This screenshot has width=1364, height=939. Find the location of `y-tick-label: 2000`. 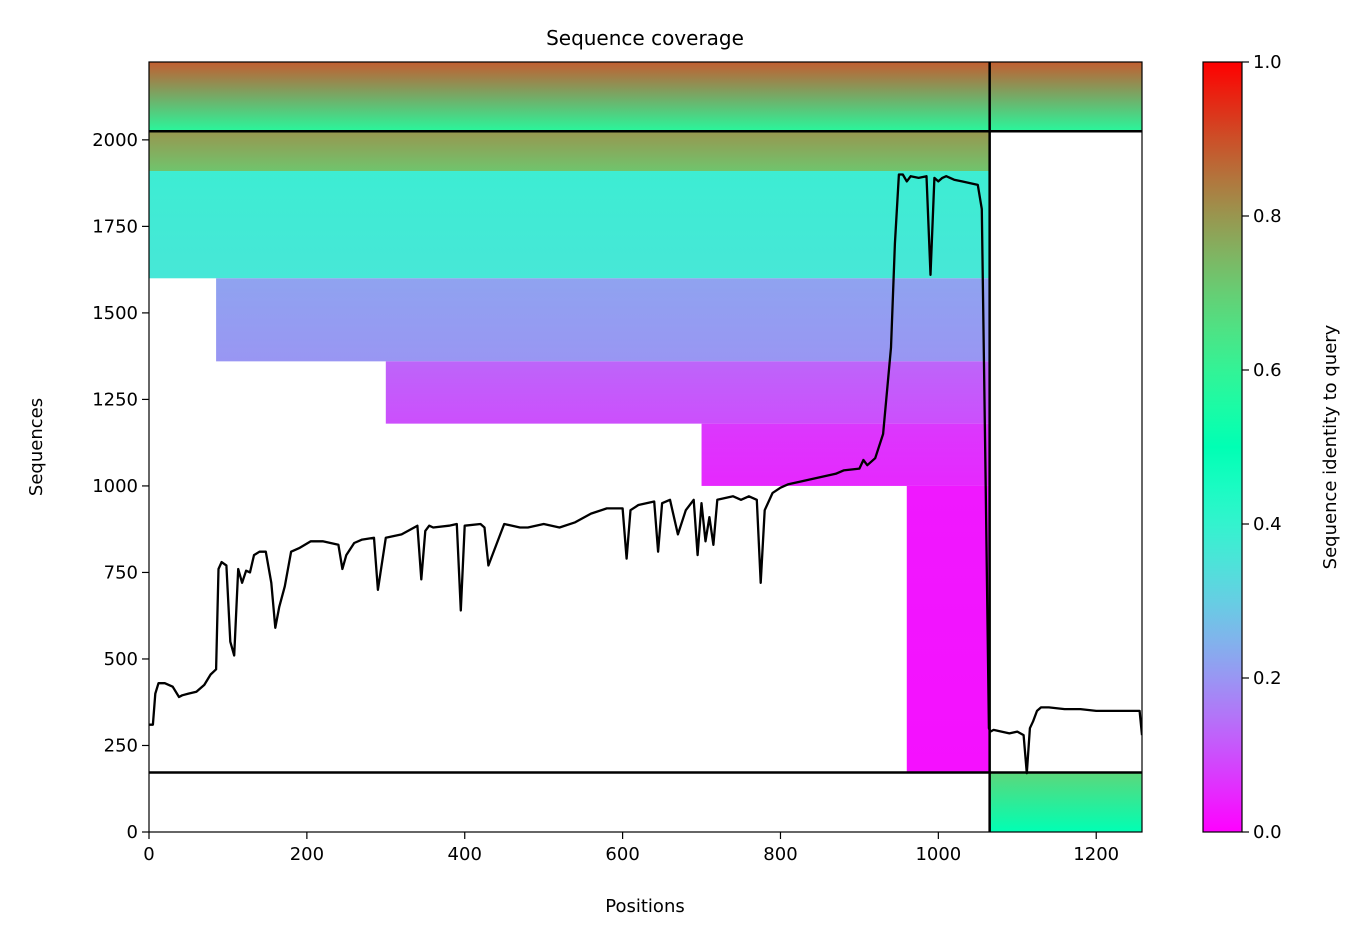

y-tick-label: 2000 is located at coordinates (115, 140).